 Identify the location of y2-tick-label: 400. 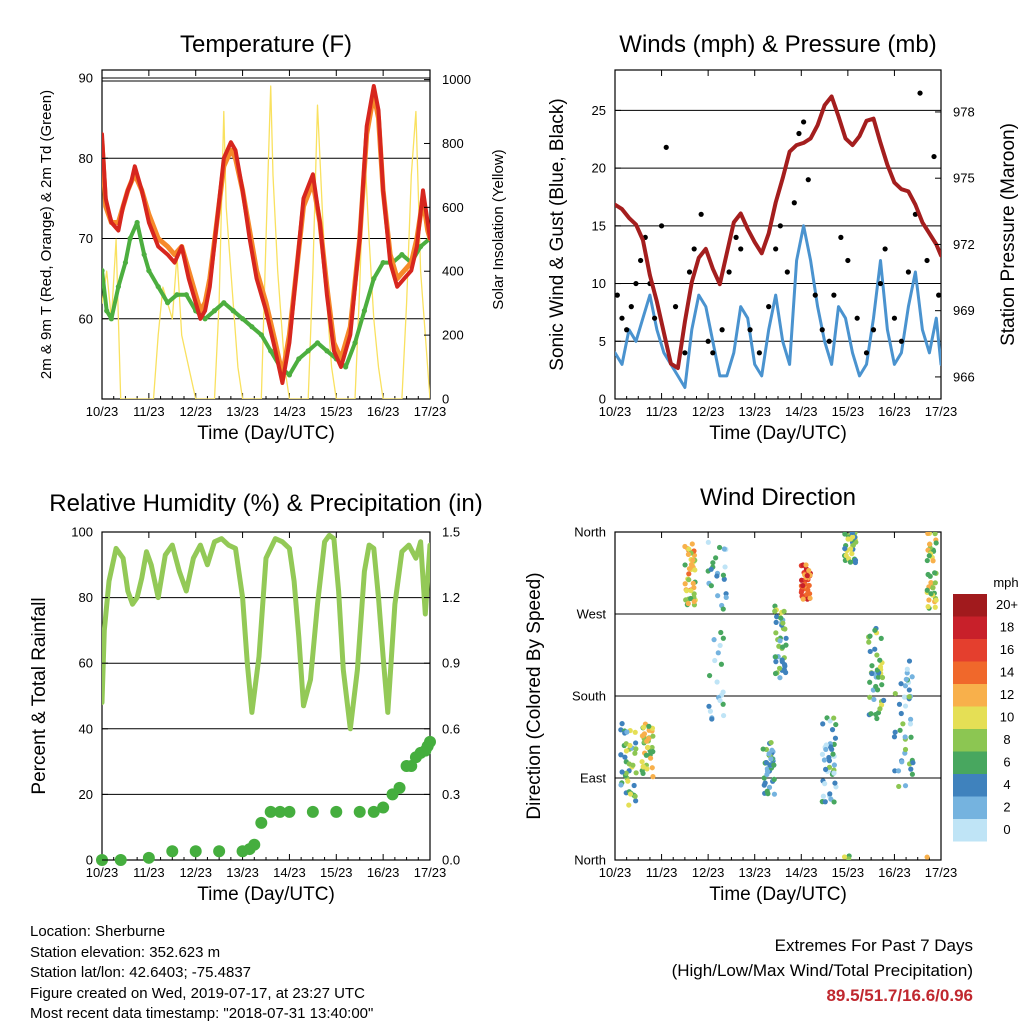
(453, 271).